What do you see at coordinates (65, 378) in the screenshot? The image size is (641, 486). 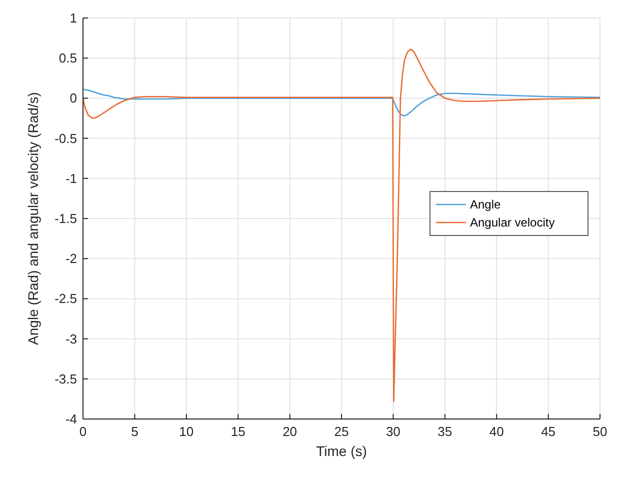 I see `y-tick-label: -3.5` at bounding box center [65, 378].